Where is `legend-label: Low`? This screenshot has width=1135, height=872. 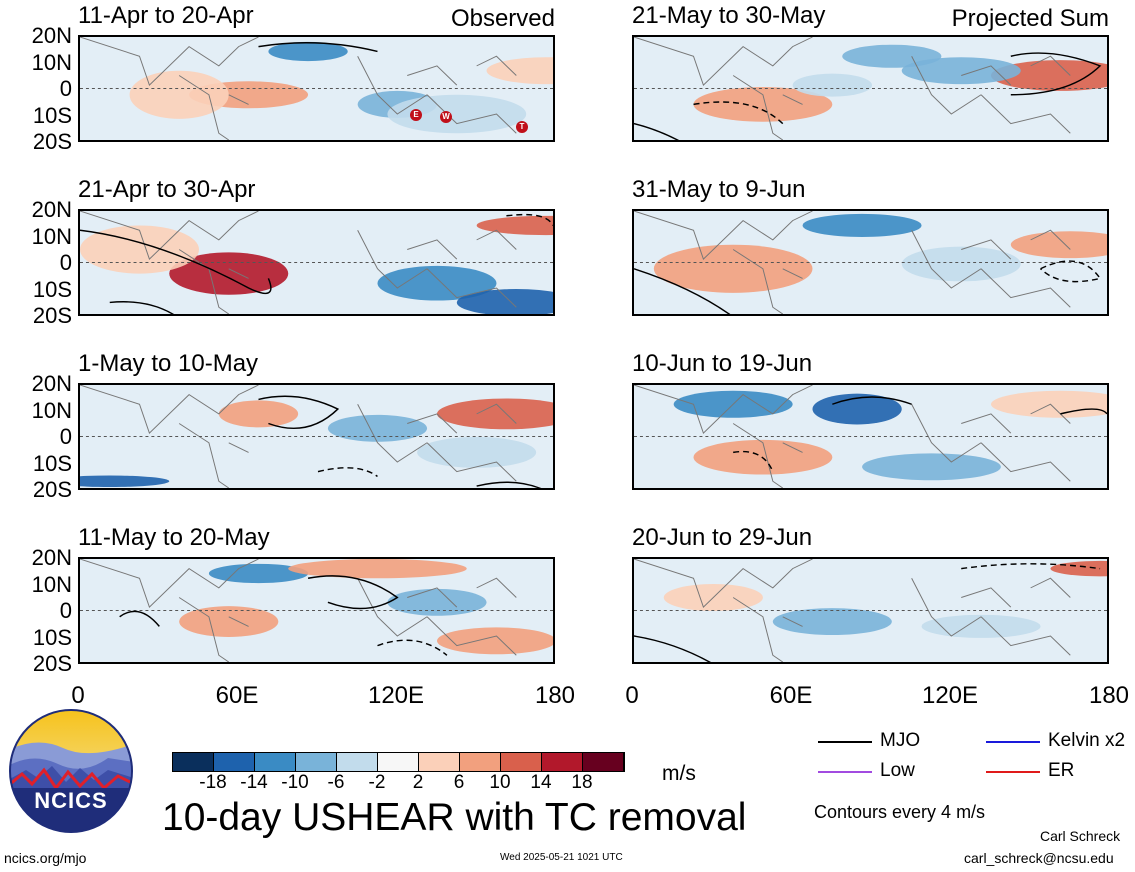 legend-label: Low is located at coordinates (897, 770).